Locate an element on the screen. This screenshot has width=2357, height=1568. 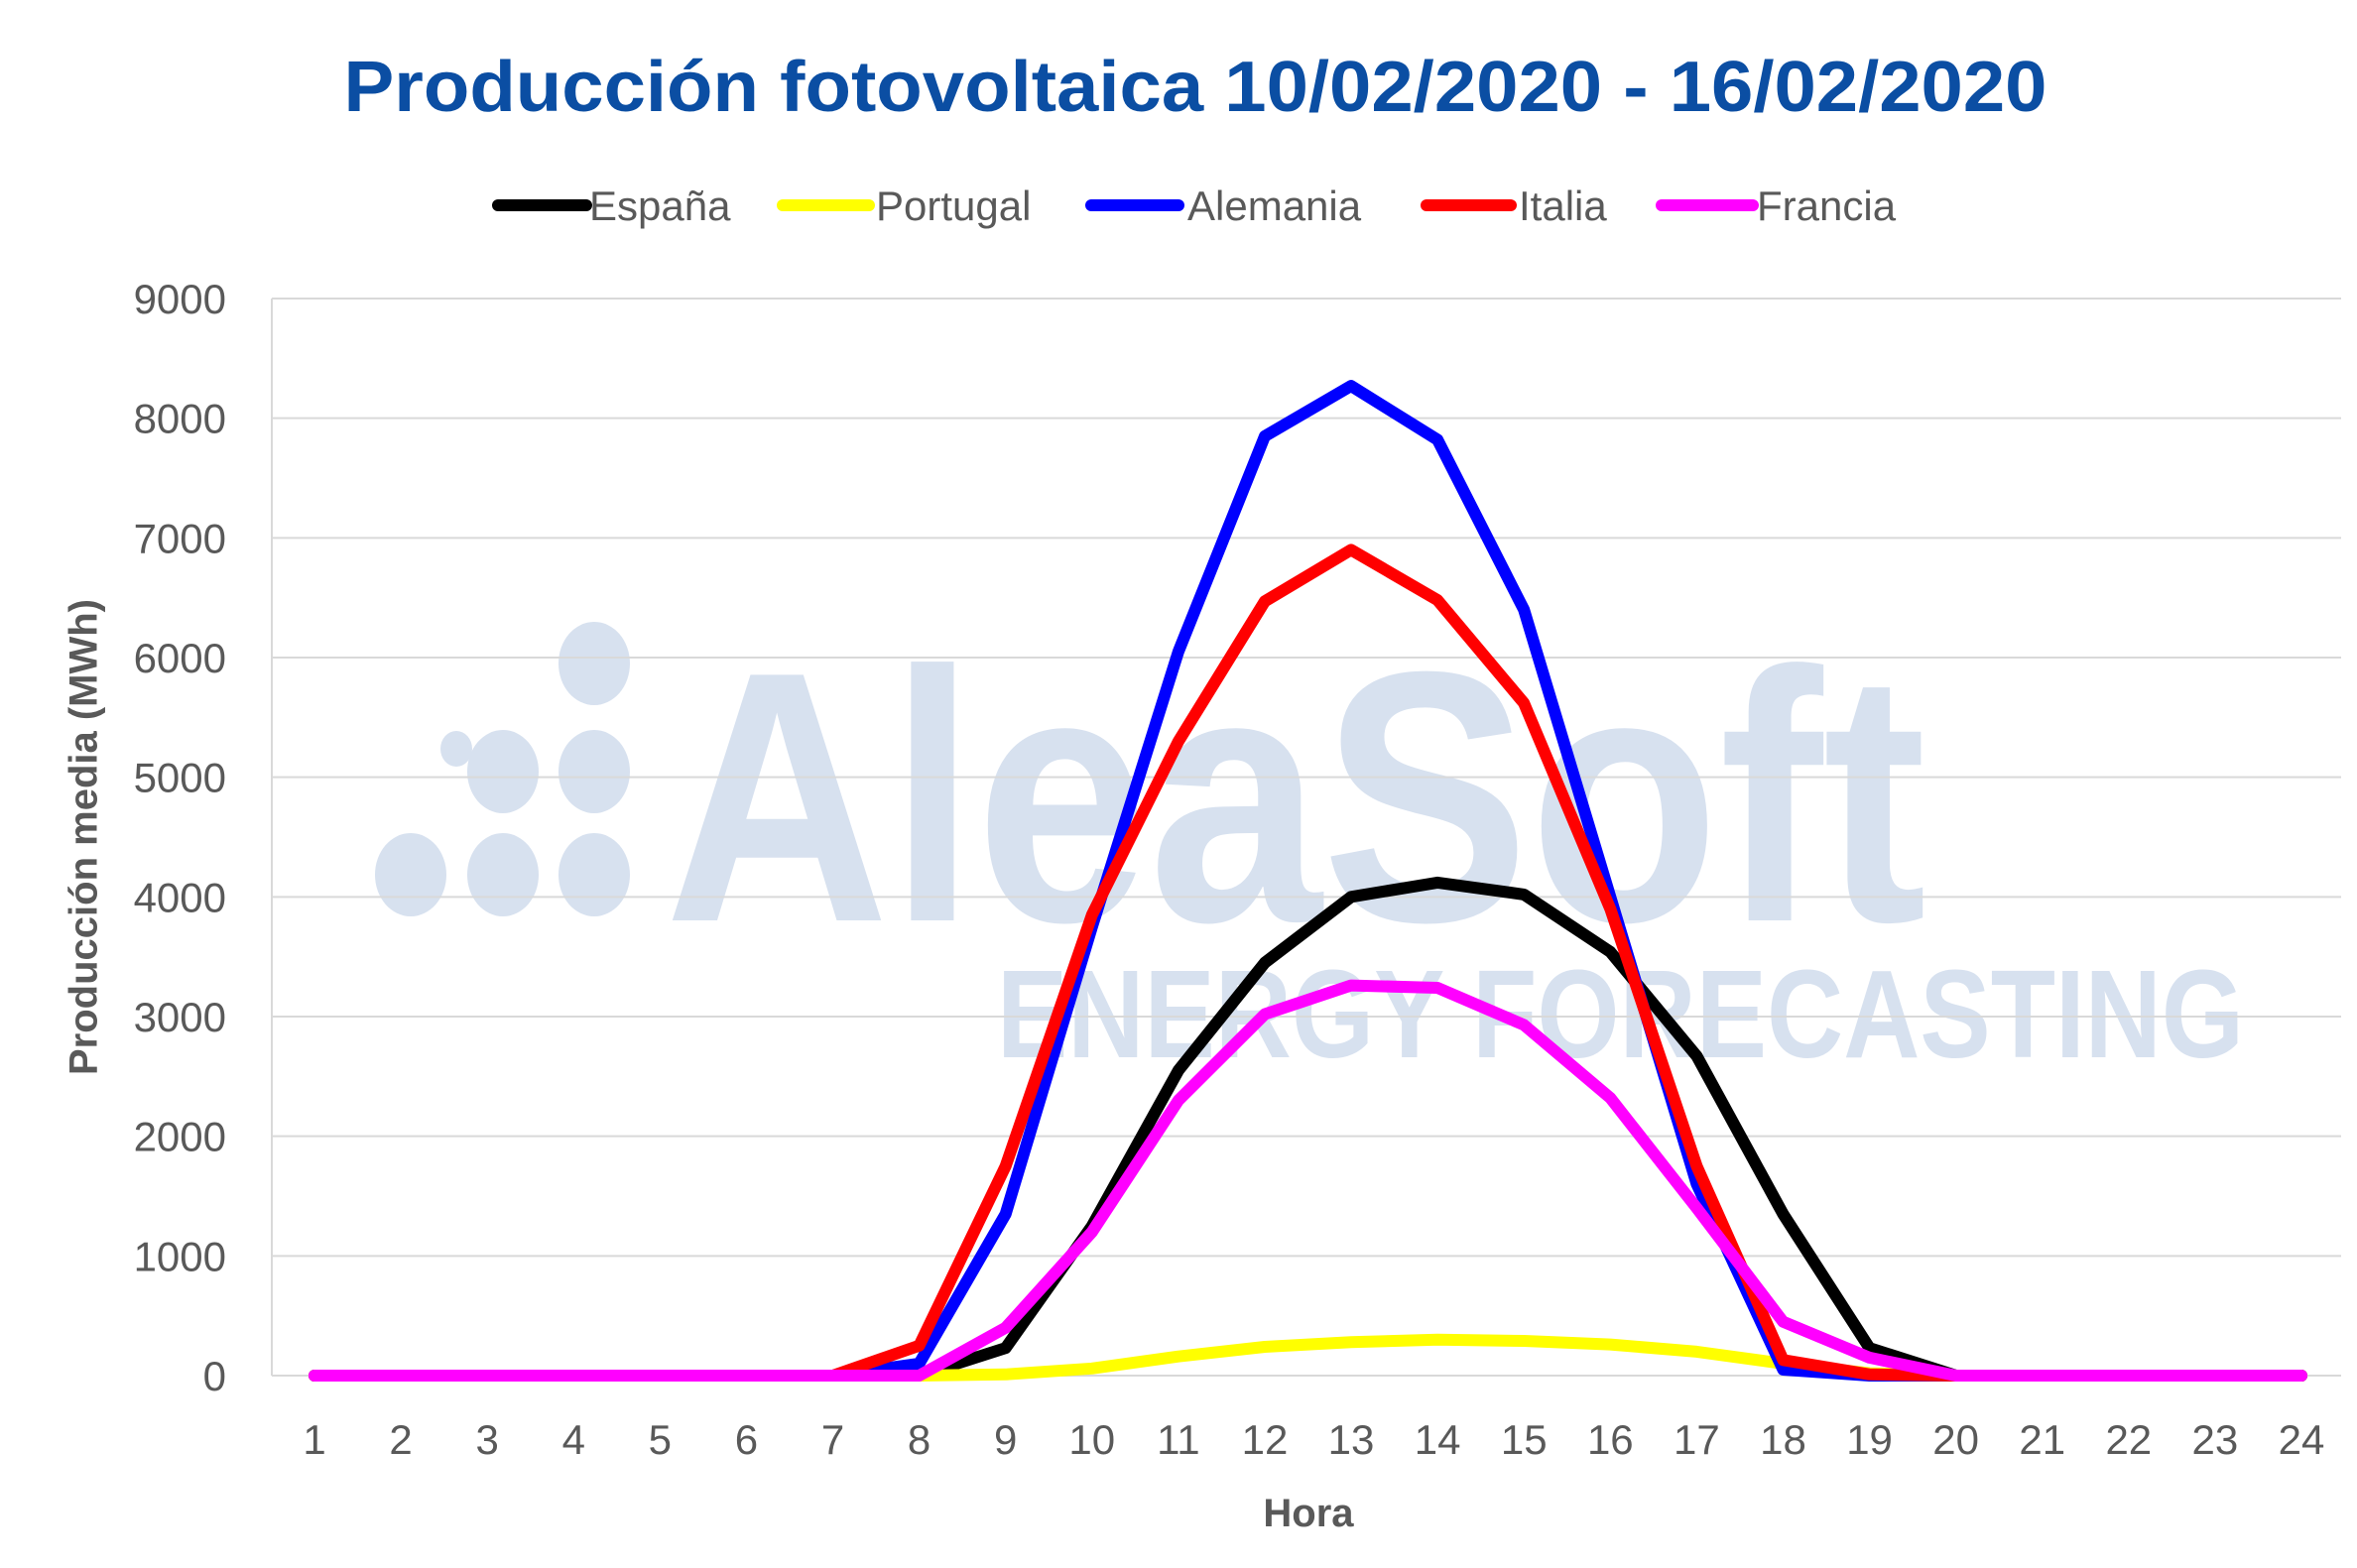
y-tick-label: 7000 is located at coordinates (180, 538).